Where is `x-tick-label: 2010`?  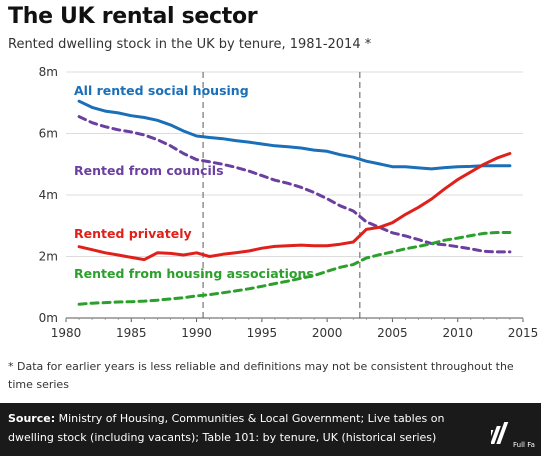 x-tick-label: 2010 is located at coordinates (457, 333).